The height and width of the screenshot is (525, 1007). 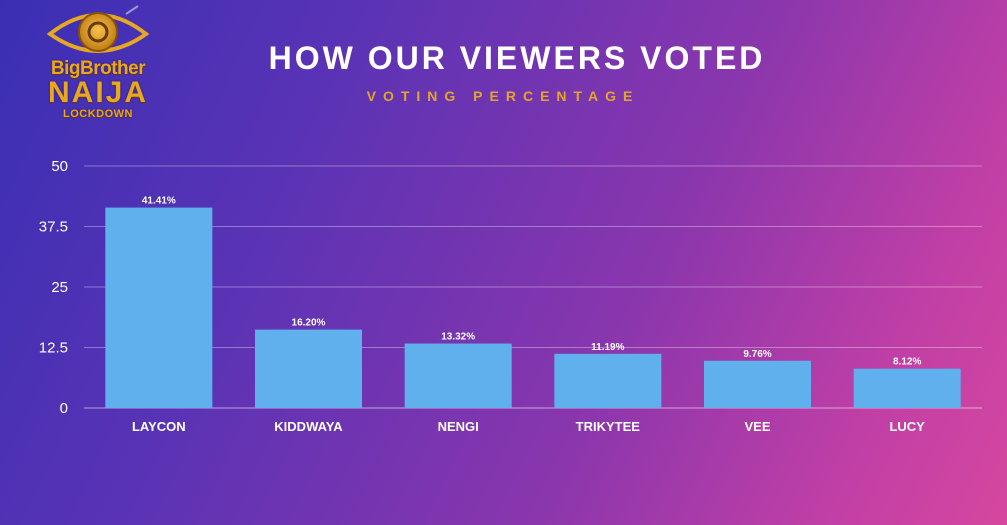 What do you see at coordinates (97, 92) in the screenshot?
I see `logo-naija-text: NAIJA` at bounding box center [97, 92].